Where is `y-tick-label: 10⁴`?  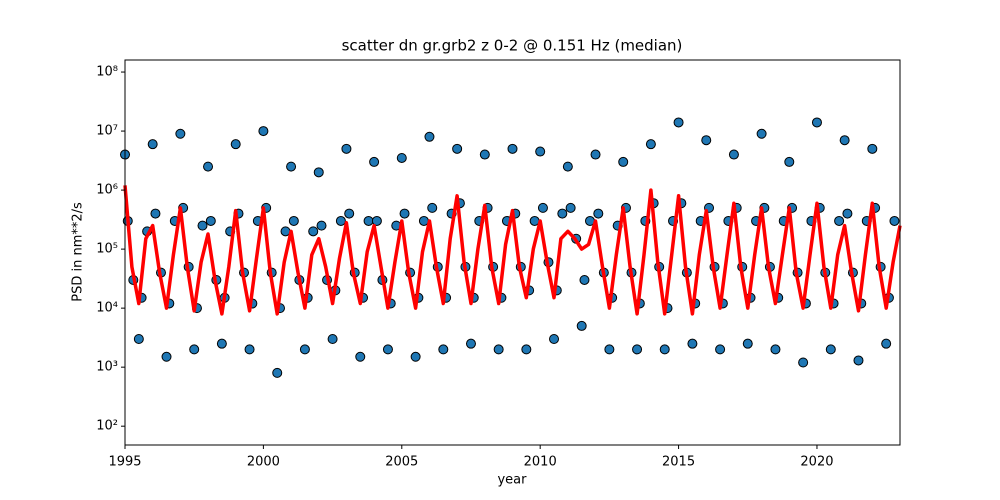
y-tick-label: 10⁴ is located at coordinates (107, 308).